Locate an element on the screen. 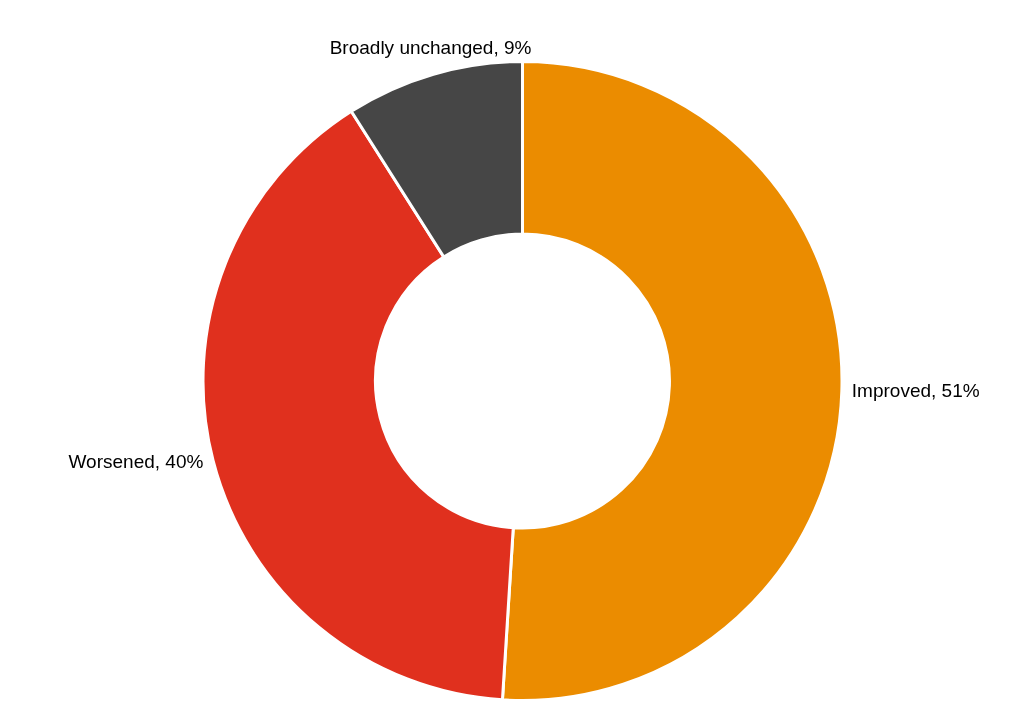  slice-label: Worsened, 40% is located at coordinates (136, 462).